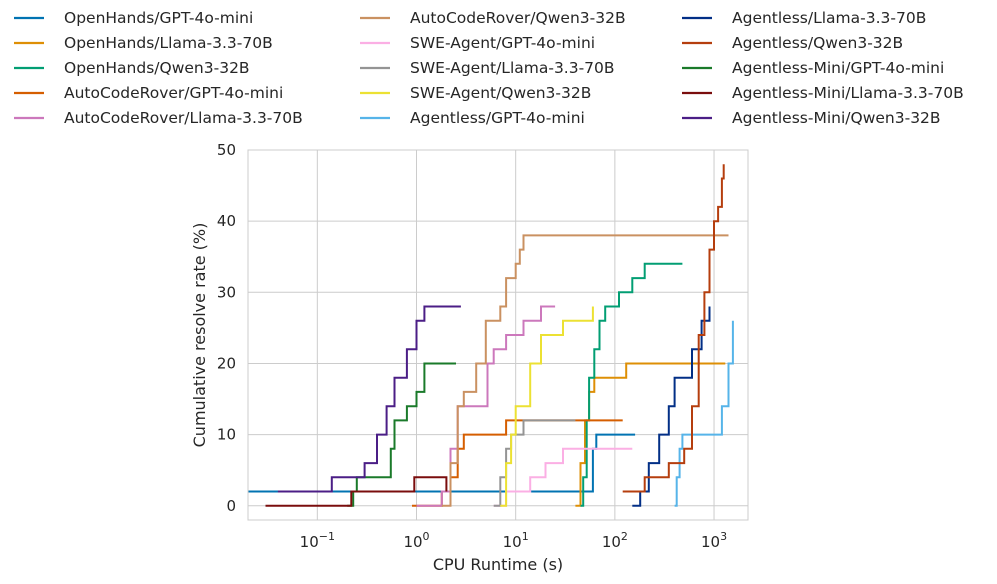  I want to click on series-line-swe-agent-qwen3-32b, so click(547, 406).